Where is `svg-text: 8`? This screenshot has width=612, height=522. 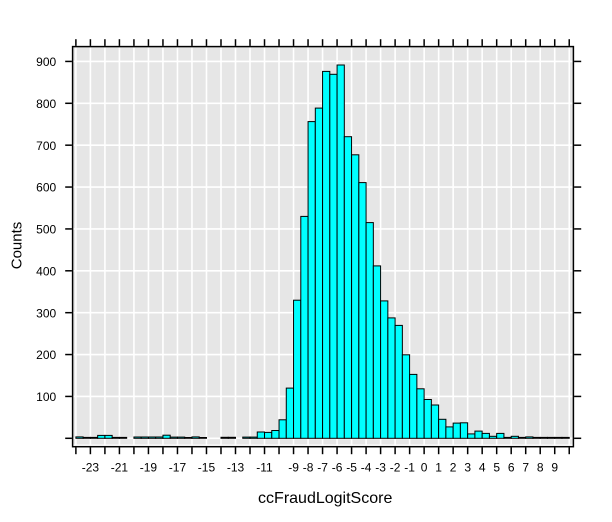 svg-text: 8 is located at coordinates (540, 468).